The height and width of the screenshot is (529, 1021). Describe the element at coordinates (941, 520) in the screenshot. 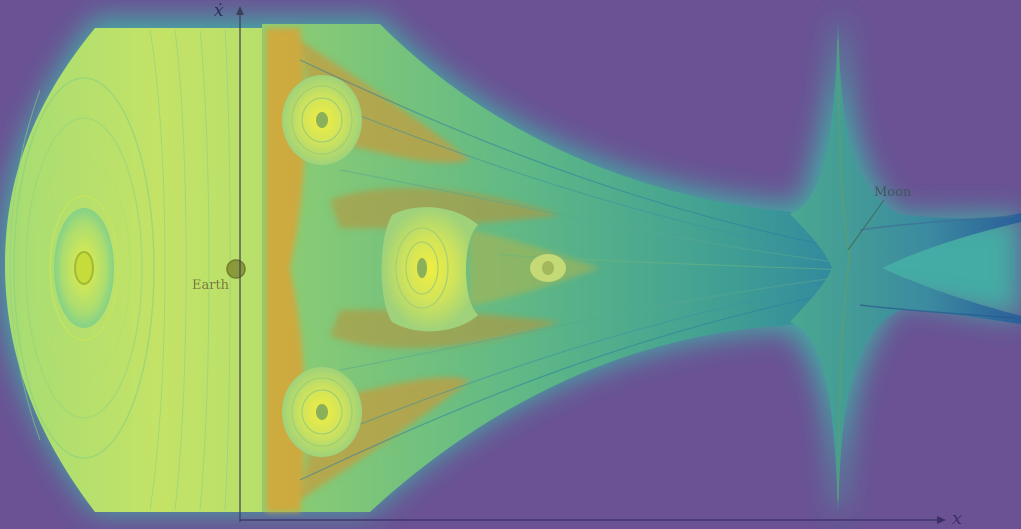

I see `horizontal-axis-arrow` at that location.